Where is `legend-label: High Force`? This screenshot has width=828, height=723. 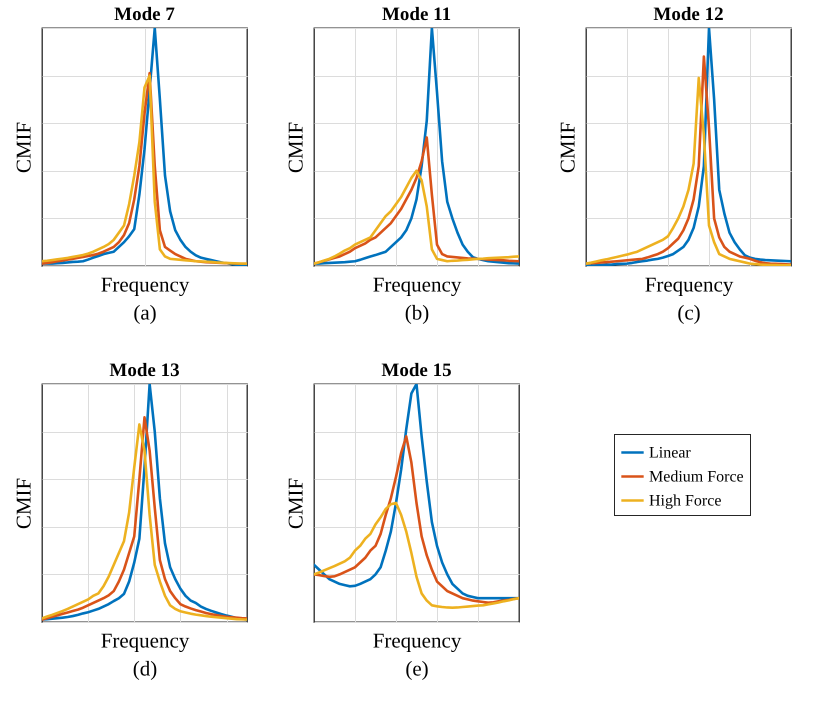 legend-label: High Force is located at coordinates (685, 501).